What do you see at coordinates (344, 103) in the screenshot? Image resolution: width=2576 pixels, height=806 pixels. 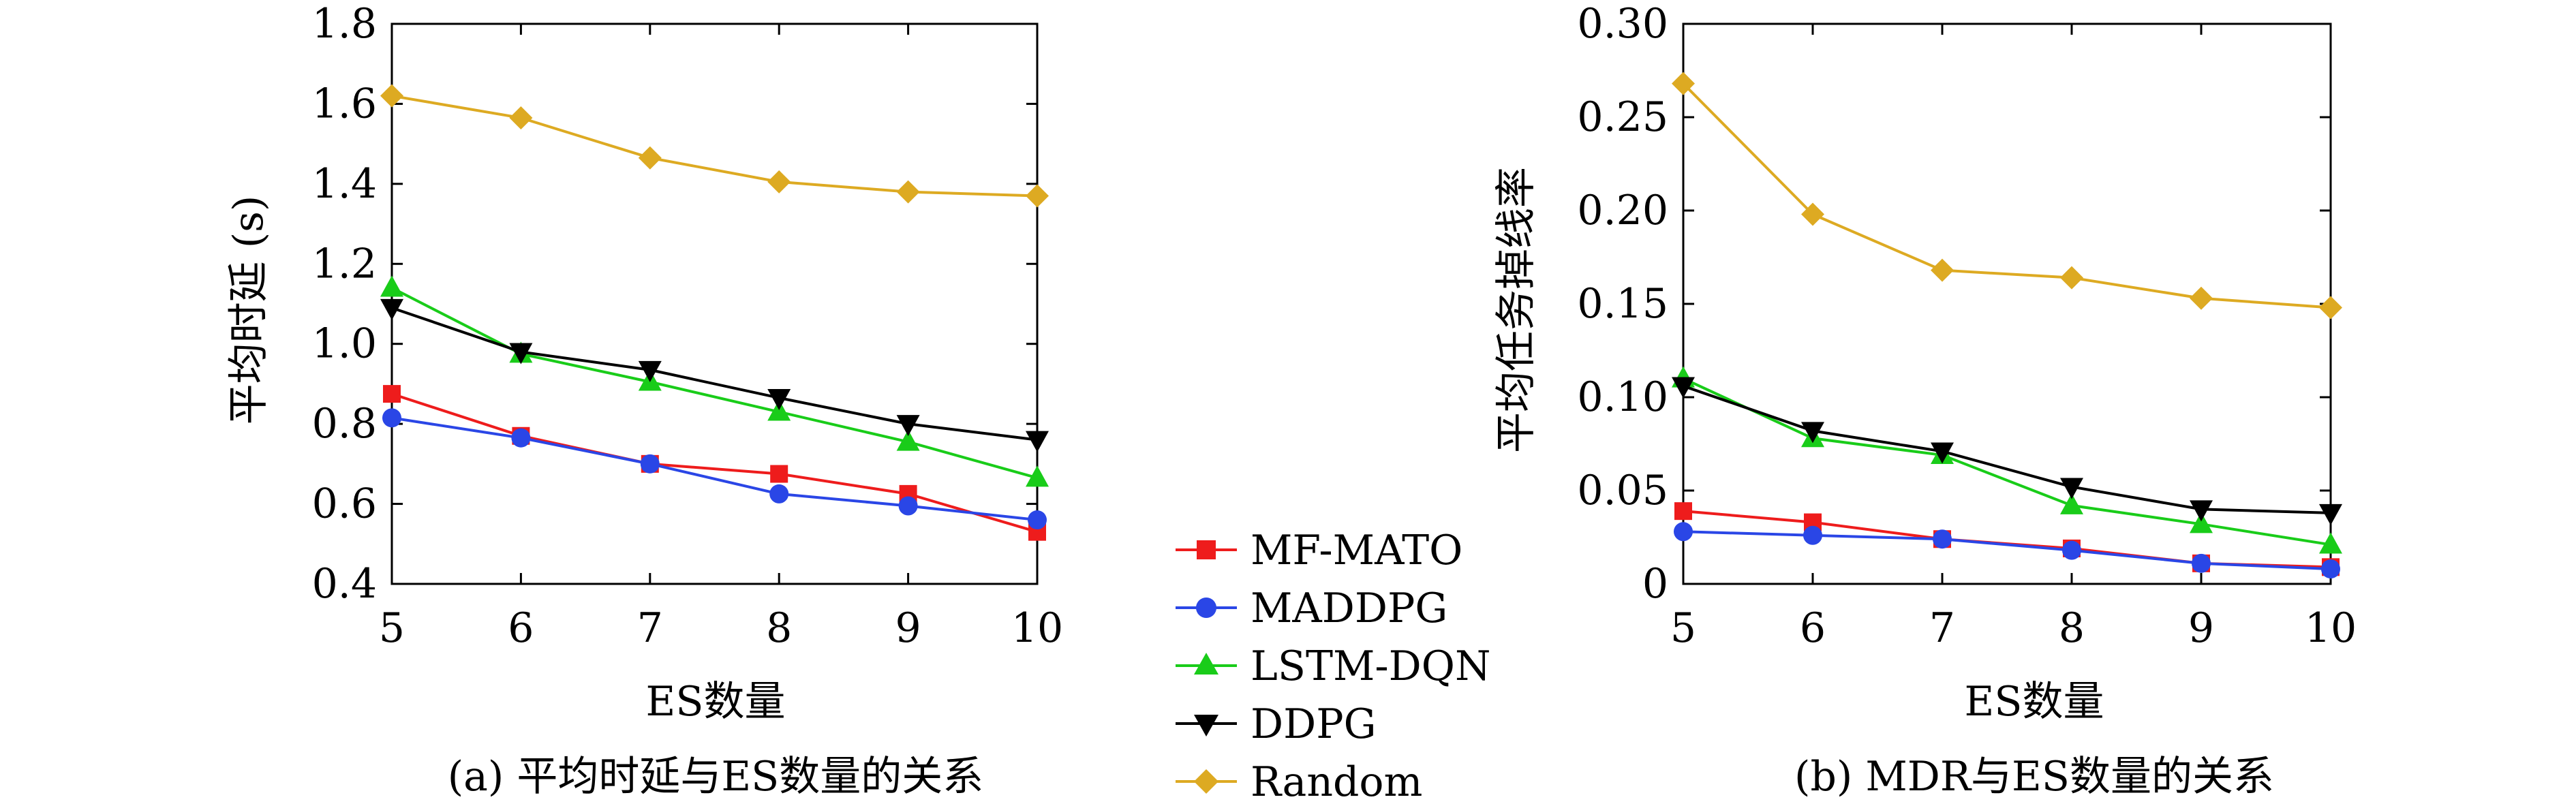 I see `chart-a-ytick-label: 1.6` at bounding box center [344, 103].